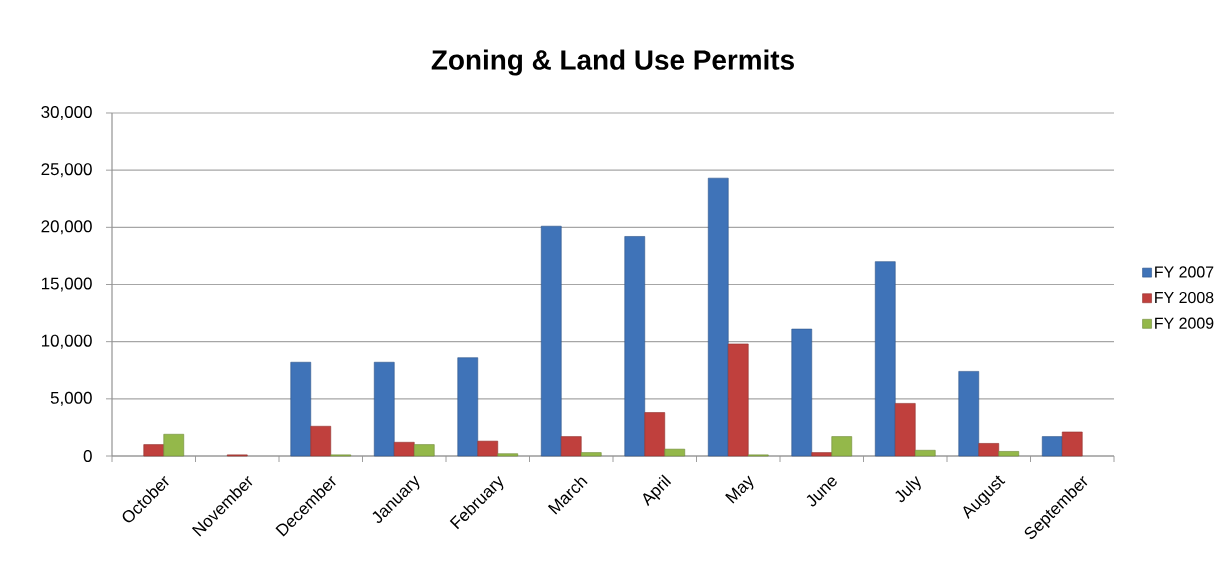 This screenshot has width=1226, height=581. Describe the element at coordinates (66, 227) in the screenshot. I see `y-tick-label: 20,000` at that location.